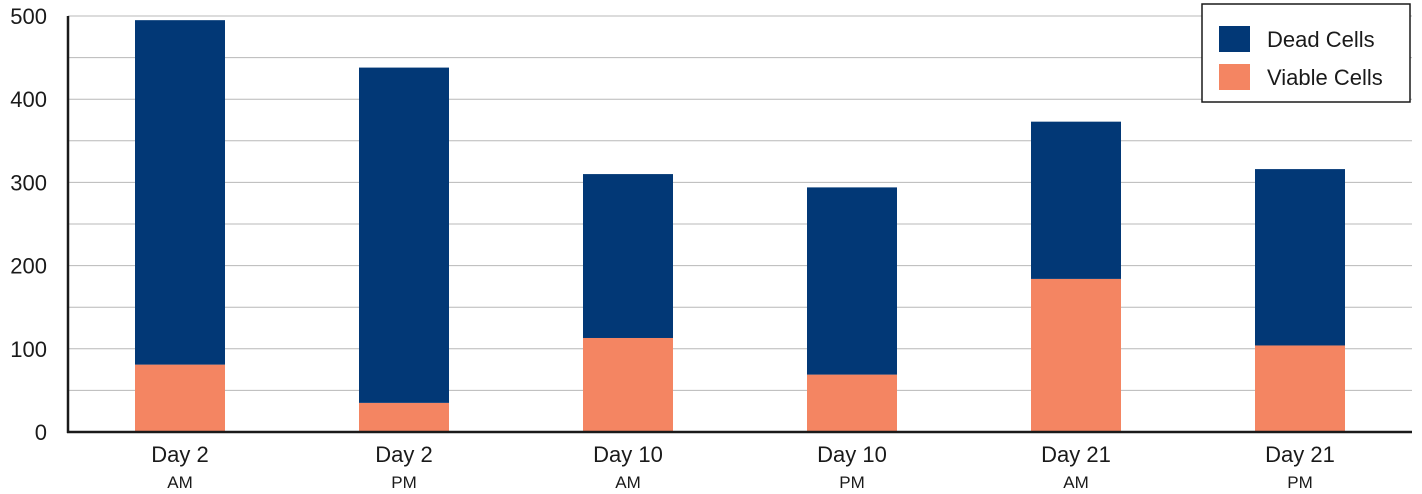 This screenshot has width=1422, height=494. What do you see at coordinates (1076, 482) in the screenshot?
I see `x-tick-sublabel-4: AM` at bounding box center [1076, 482].